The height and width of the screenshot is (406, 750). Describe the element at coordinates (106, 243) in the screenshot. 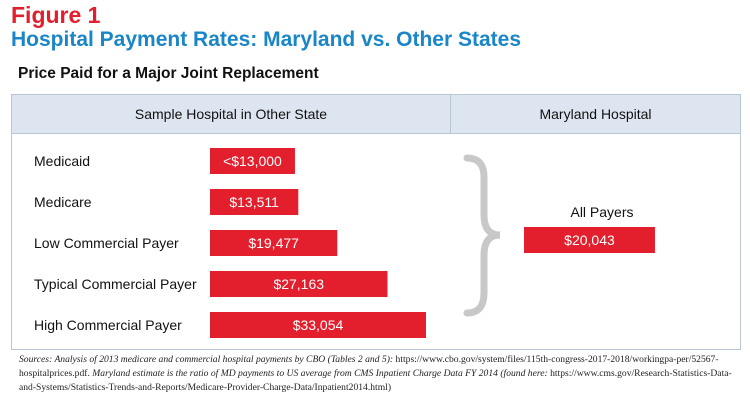

I see `category-label-low-commercial-payer: Low Commercial Payer` at that location.